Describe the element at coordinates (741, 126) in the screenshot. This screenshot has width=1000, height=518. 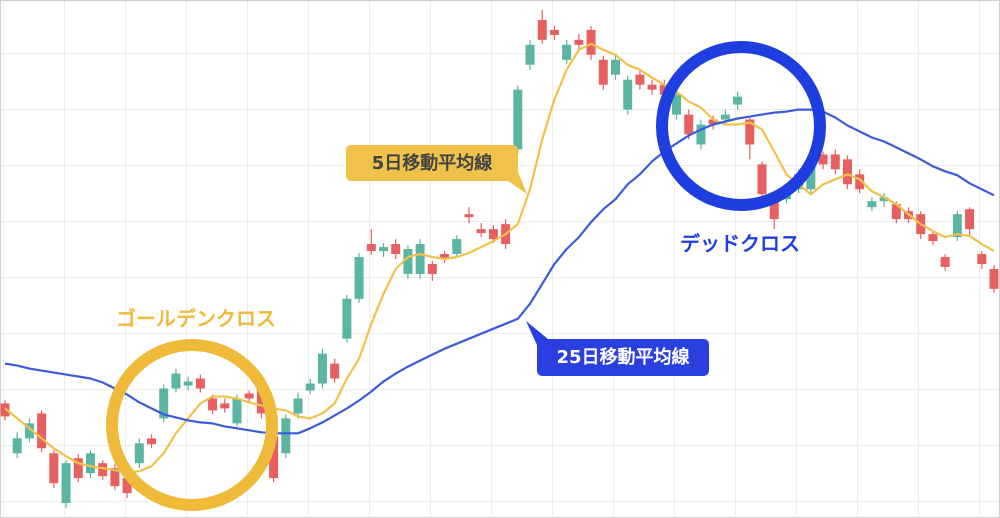
I see `dead-cross-circle` at that location.